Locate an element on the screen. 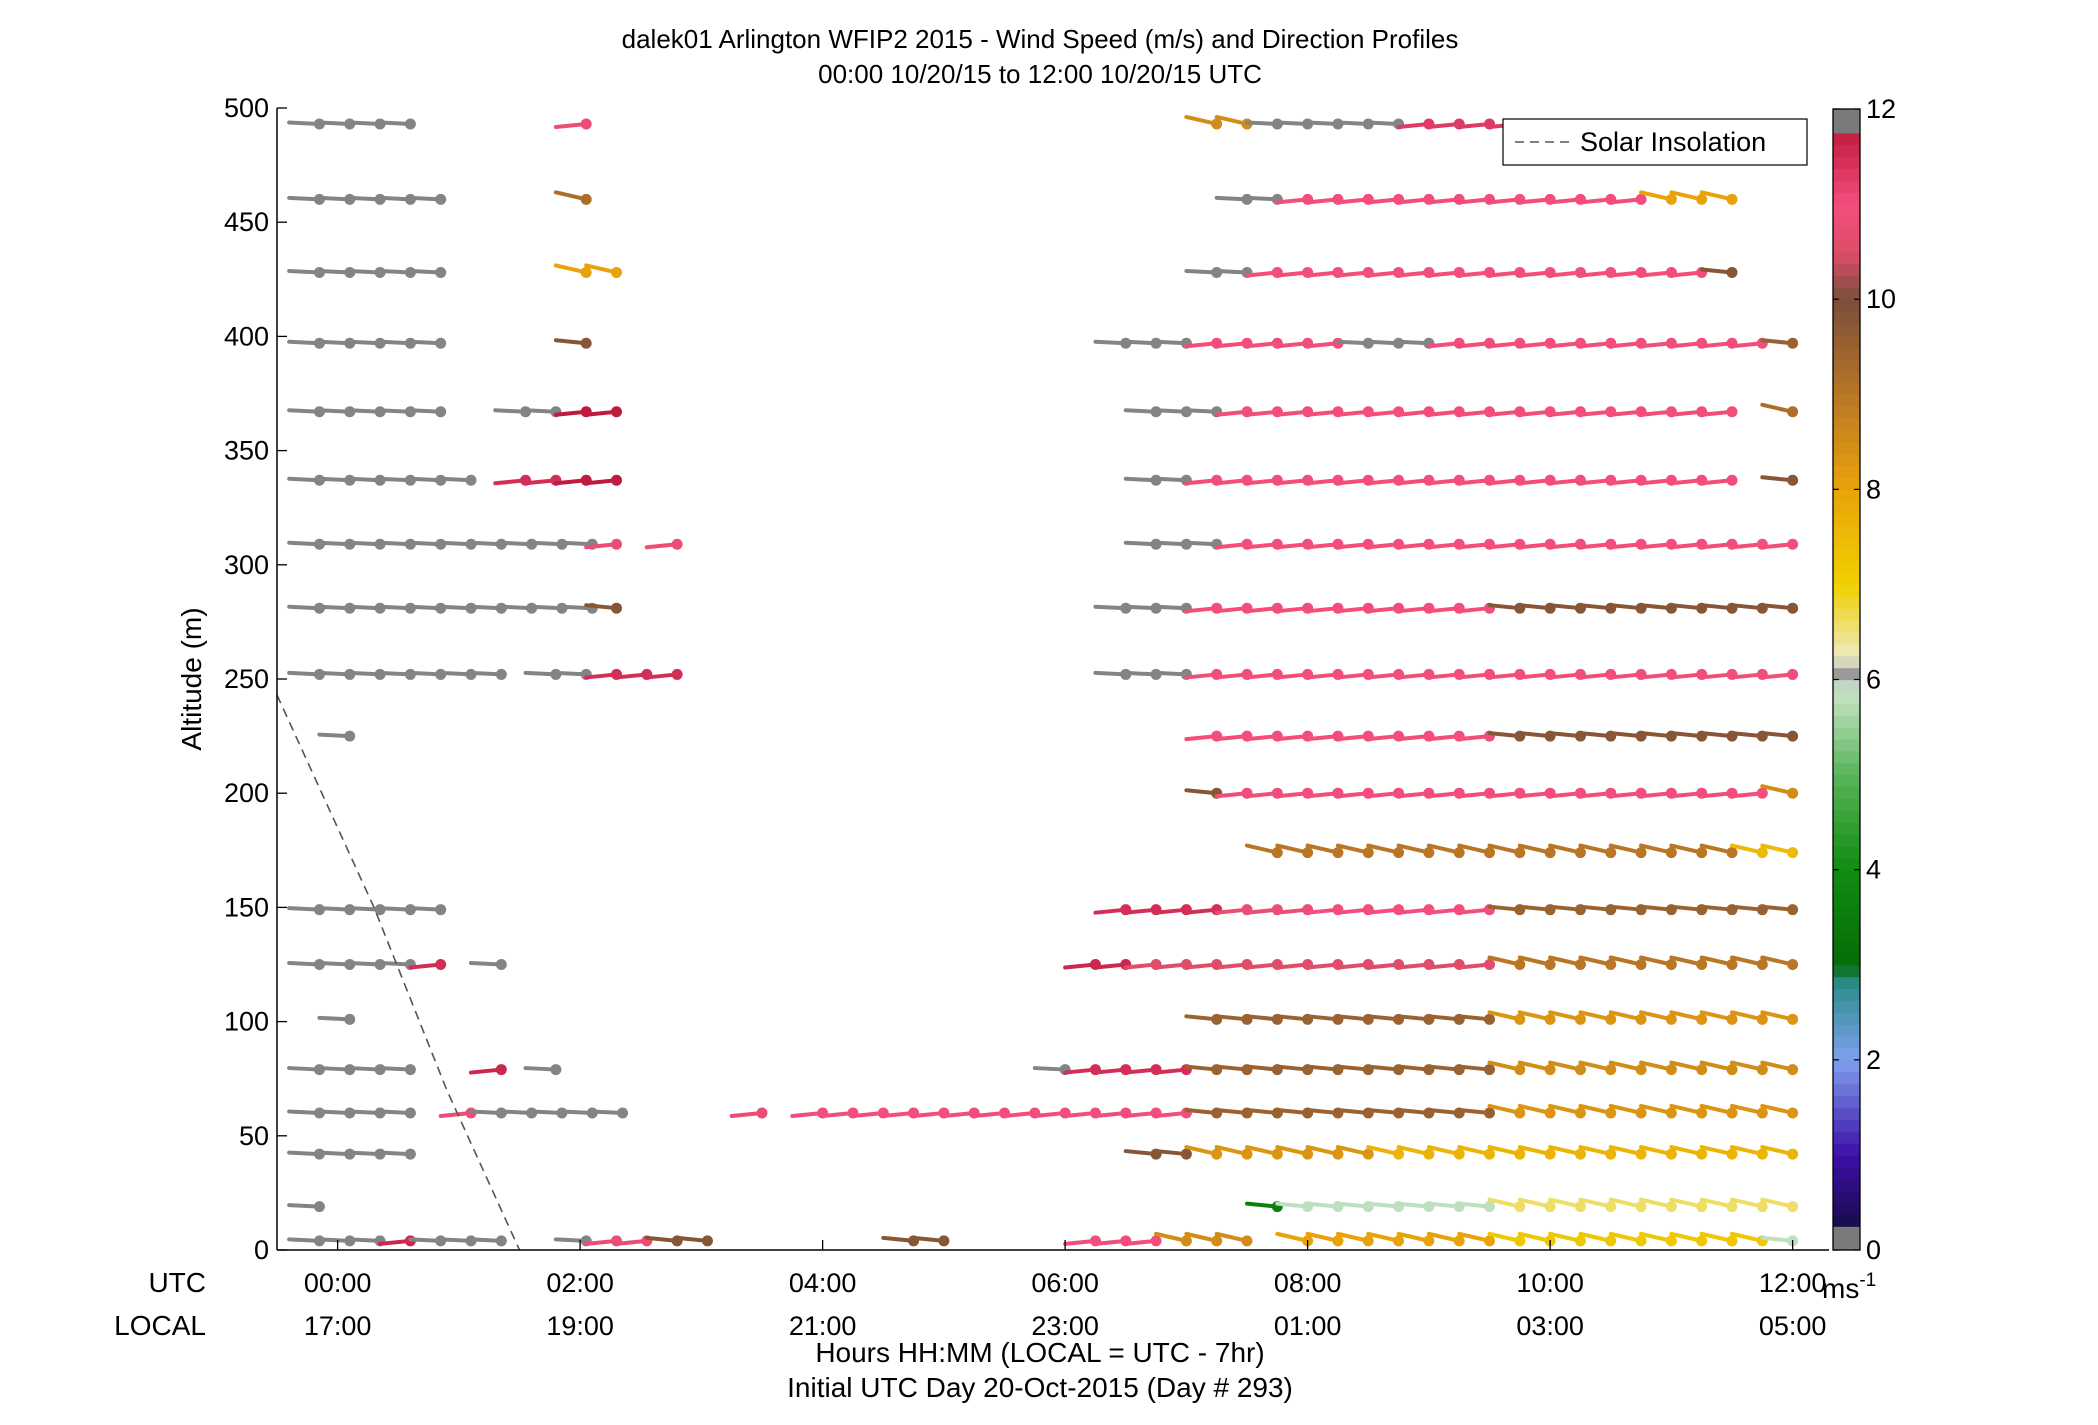 This screenshot has width=2098, height=1425. colorbar-tick-label: 12 is located at coordinates (1881, 109).